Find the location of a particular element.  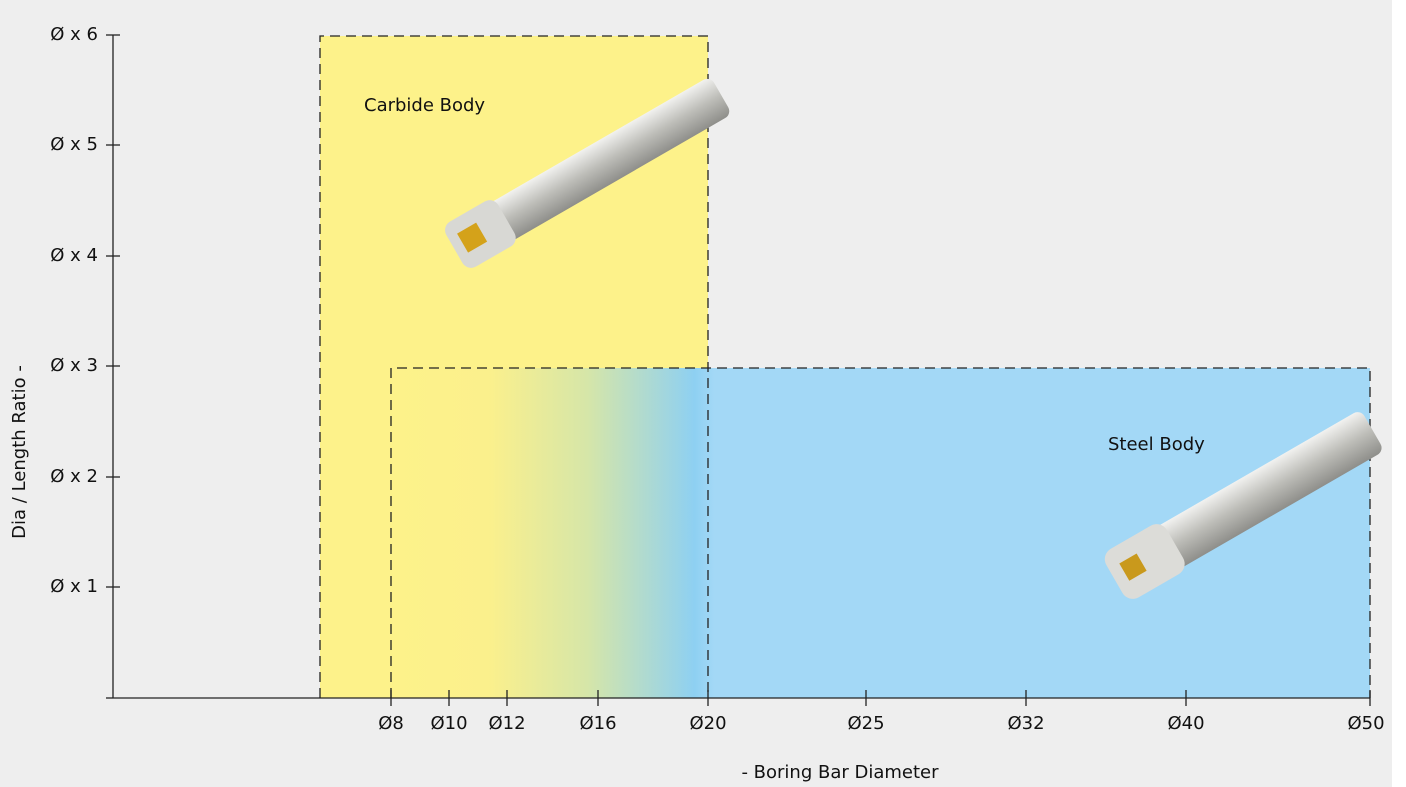

x-tick-label: Ø10 is located at coordinates (448, 723).